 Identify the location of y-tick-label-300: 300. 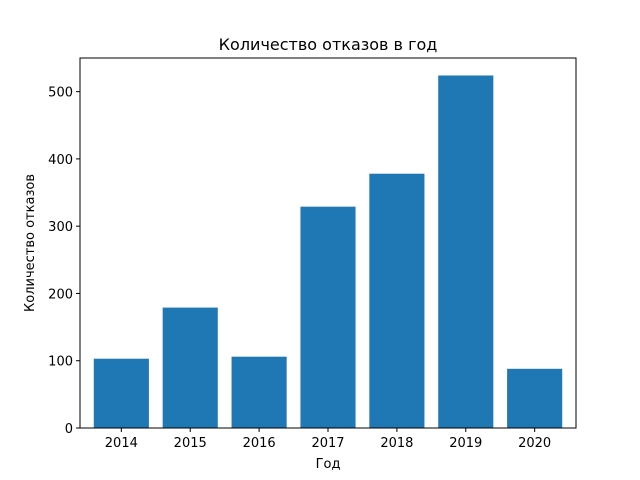
(60, 227).